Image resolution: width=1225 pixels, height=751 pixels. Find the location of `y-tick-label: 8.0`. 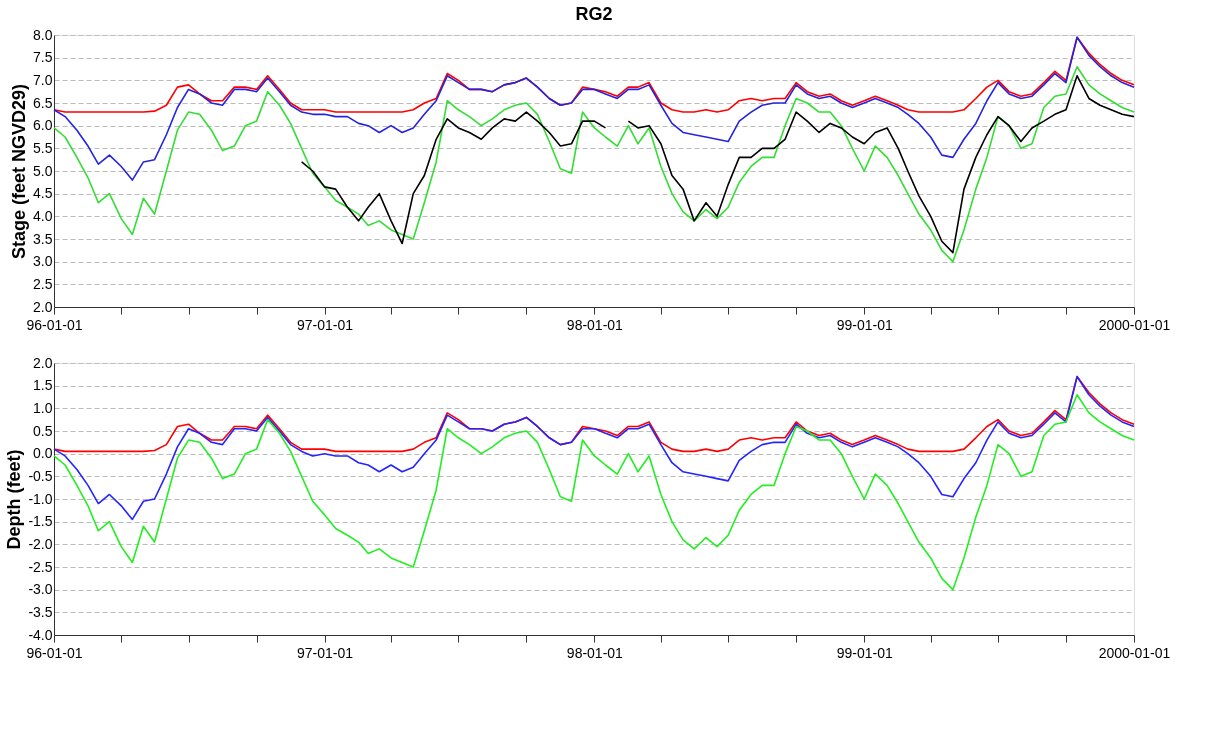

y-tick-label: 8.0 is located at coordinates (43, 34).